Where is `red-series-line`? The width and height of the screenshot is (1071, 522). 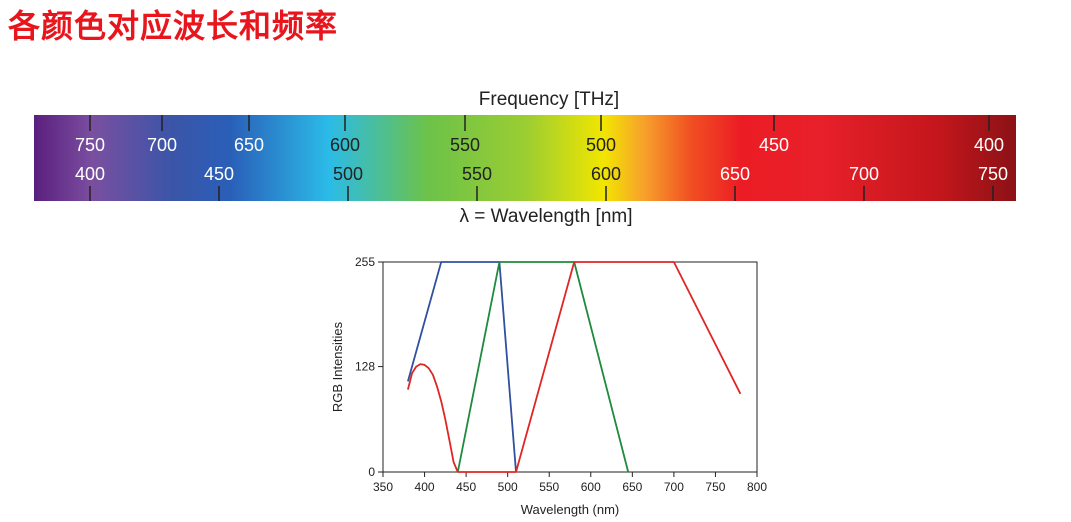
red-series-line is located at coordinates (574, 367).